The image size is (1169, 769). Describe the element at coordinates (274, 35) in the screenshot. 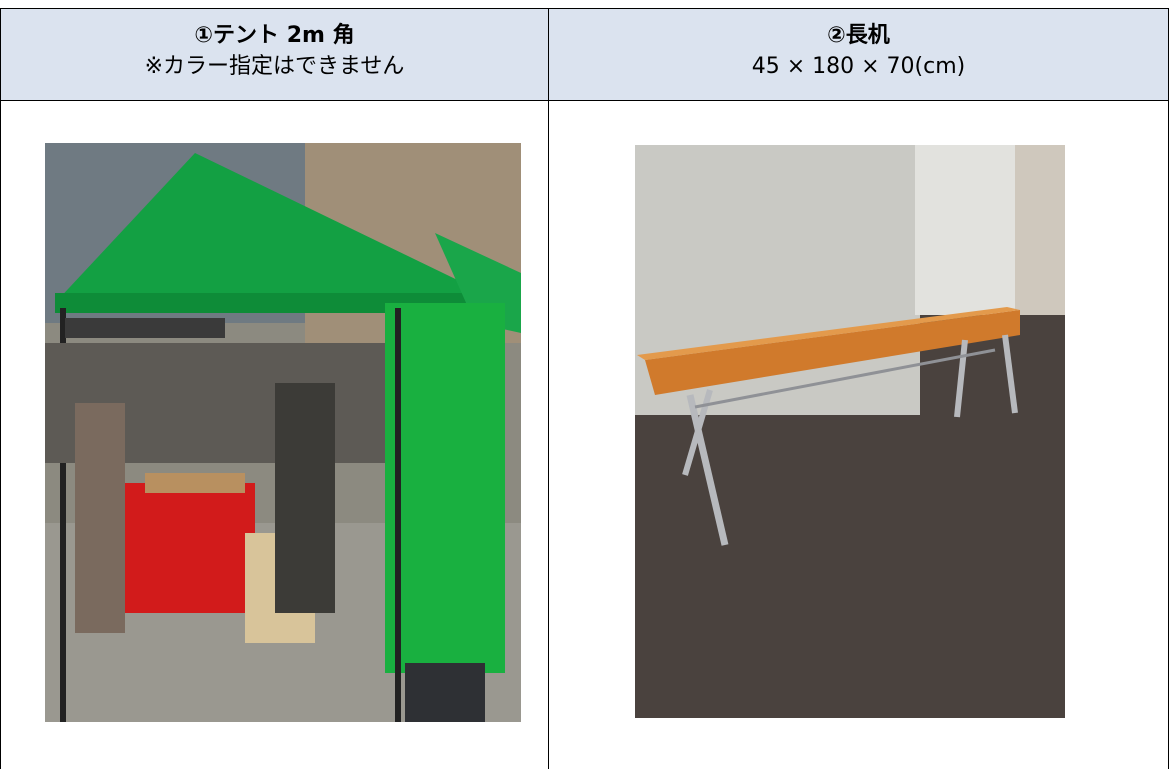

I see `header-title: ①テント 2m 角` at that location.